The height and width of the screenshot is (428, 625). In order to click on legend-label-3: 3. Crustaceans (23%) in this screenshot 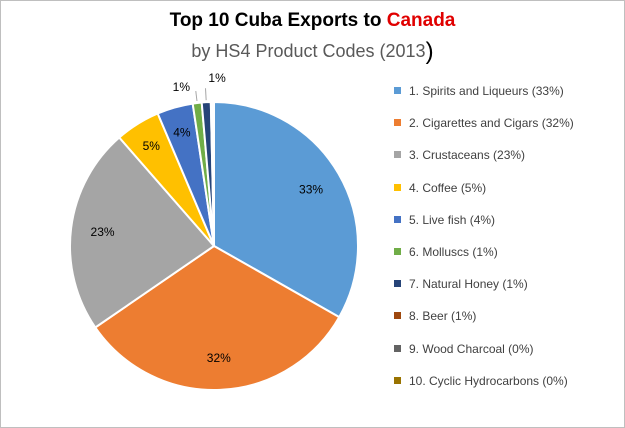, I will do `click(467, 155)`.